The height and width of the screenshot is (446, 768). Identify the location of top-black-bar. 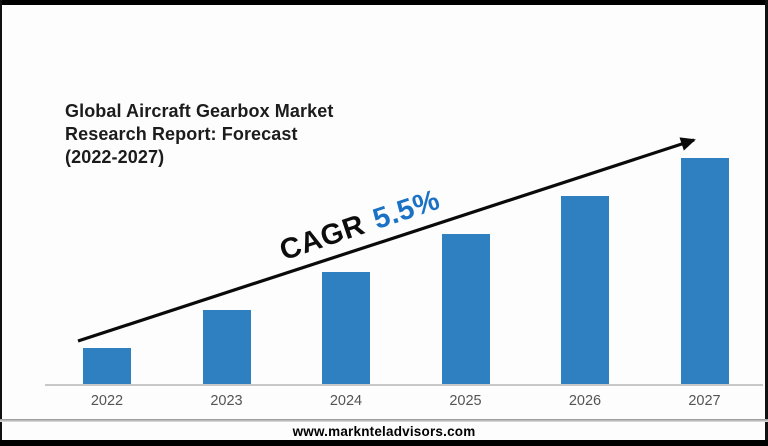
(384, 2).